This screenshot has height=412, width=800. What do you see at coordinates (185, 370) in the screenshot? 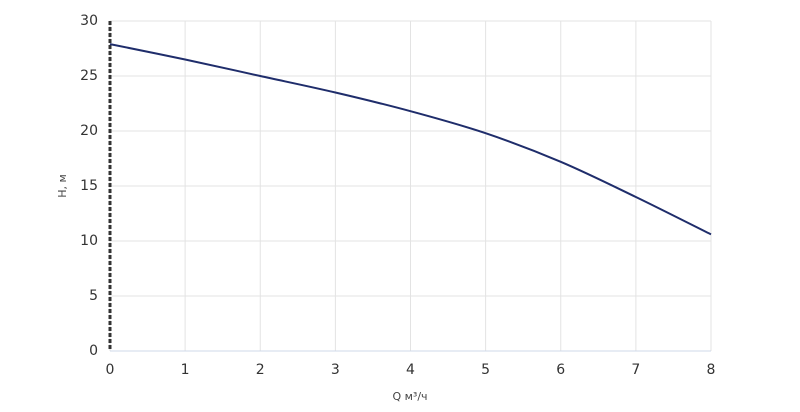
I see `x-tick-label: 1` at bounding box center [185, 370].